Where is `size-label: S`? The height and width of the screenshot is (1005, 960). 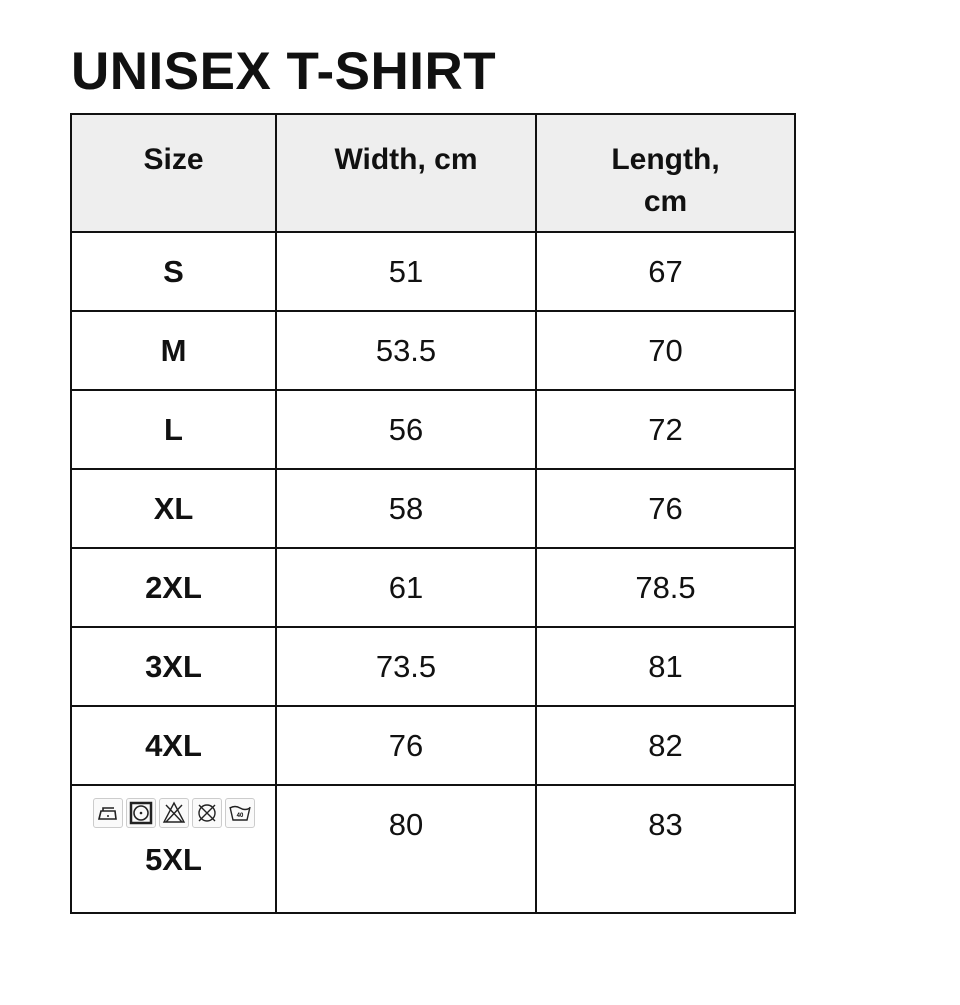 size-label: S is located at coordinates (173, 271).